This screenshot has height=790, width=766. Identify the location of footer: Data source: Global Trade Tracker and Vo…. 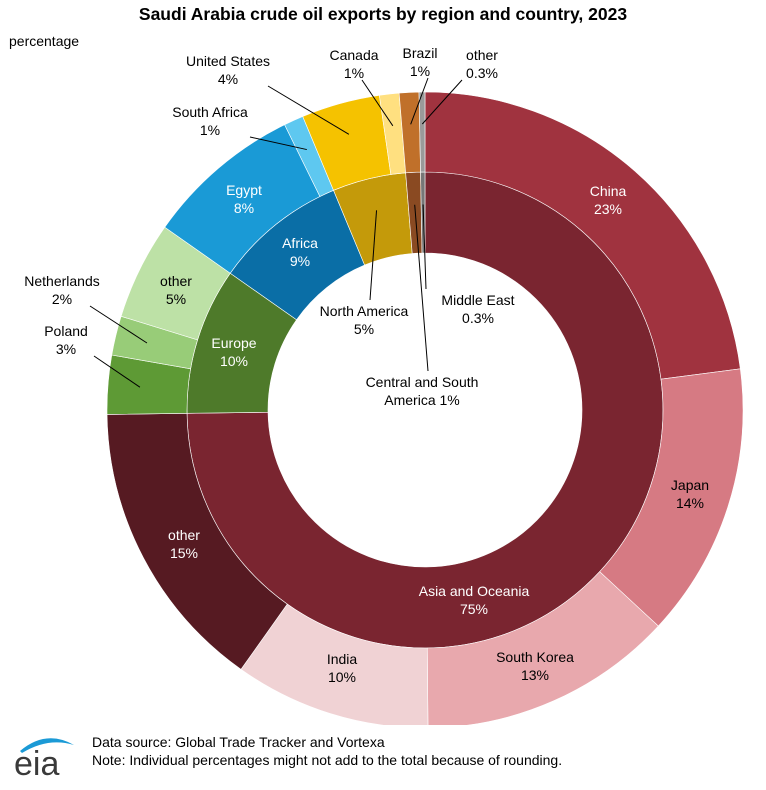
(327, 751).